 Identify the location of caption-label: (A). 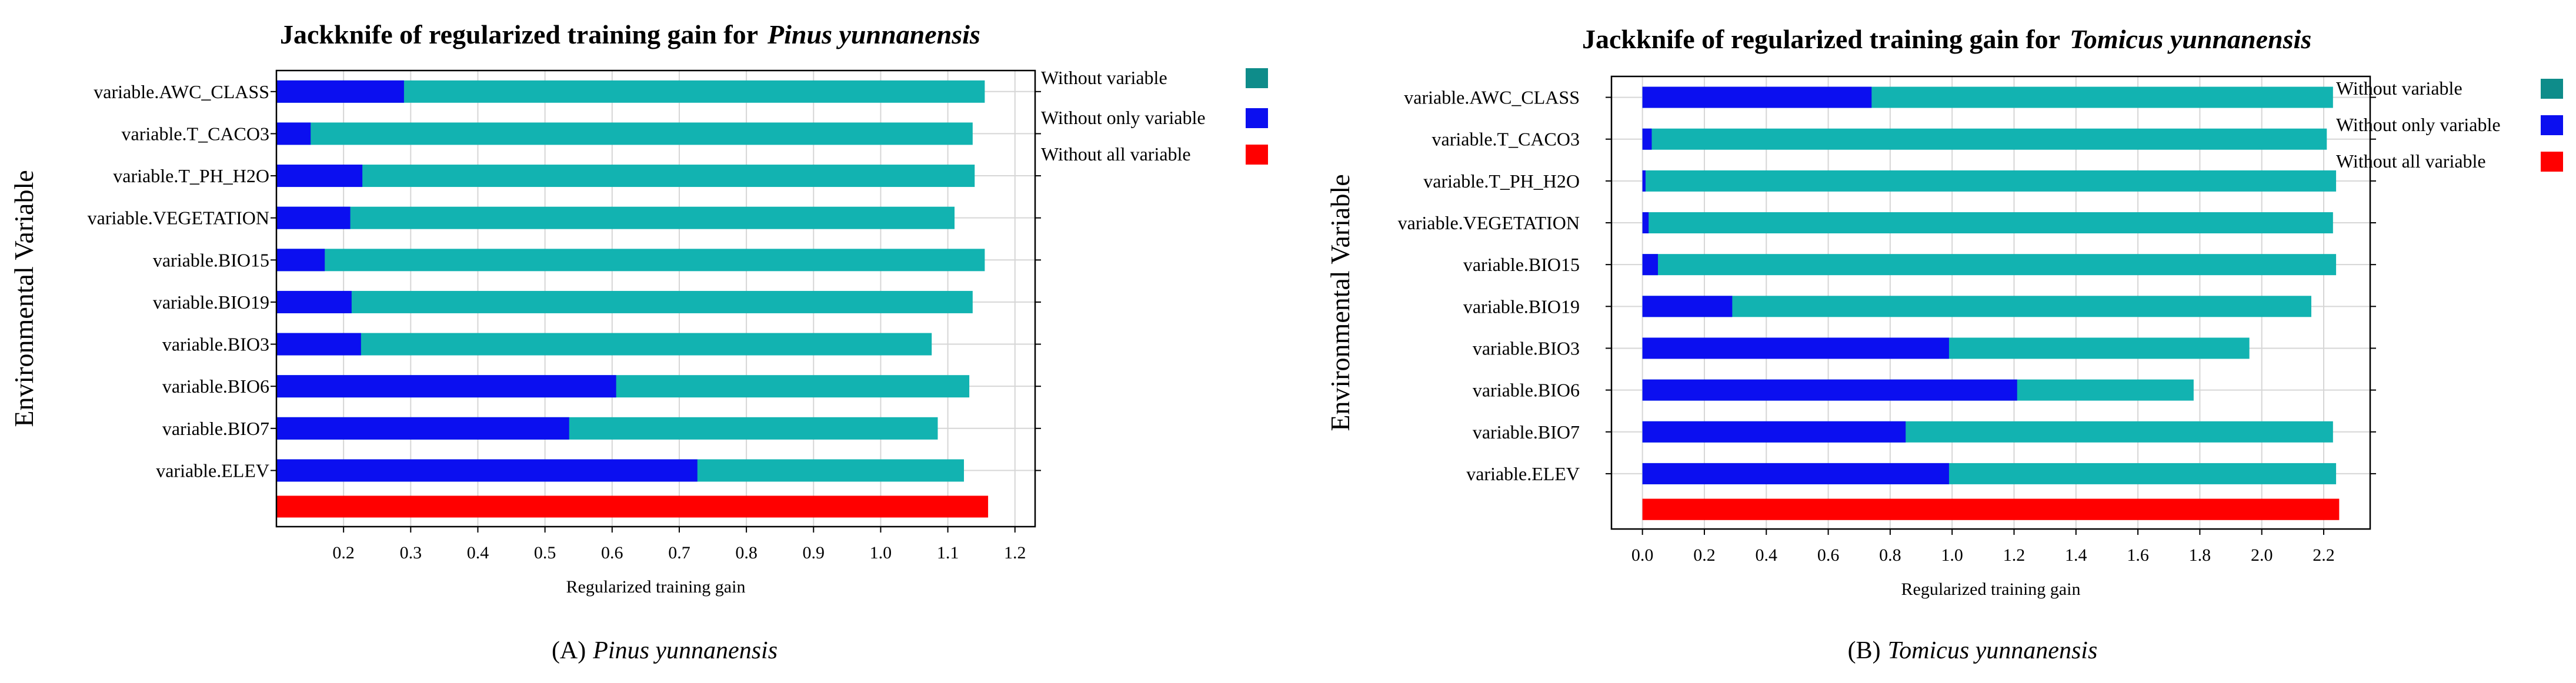
(569, 650).